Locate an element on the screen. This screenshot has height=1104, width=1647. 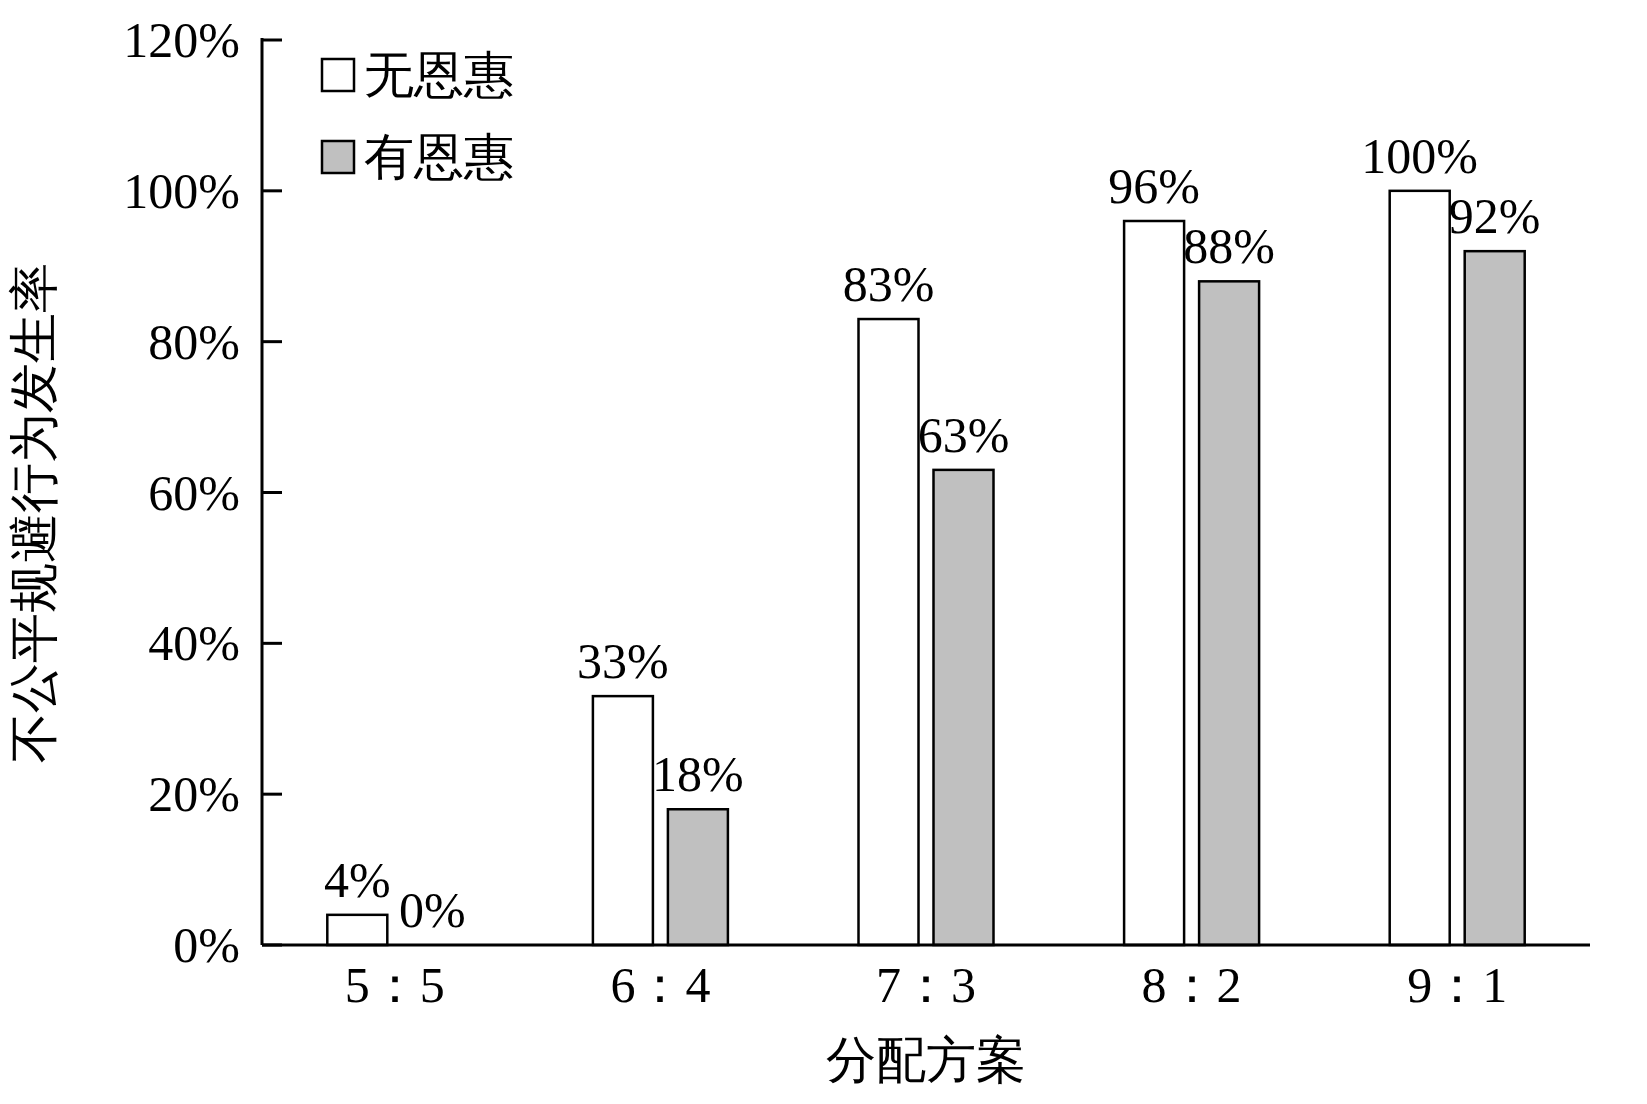
data-label: 96% is located at coordinates (1154, 186).